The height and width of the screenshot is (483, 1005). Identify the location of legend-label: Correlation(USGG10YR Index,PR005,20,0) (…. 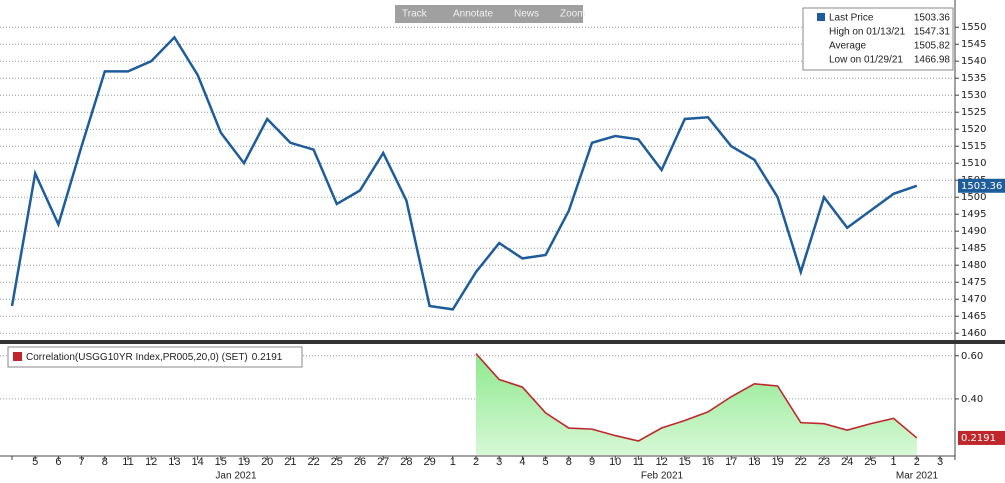
(154, 357).